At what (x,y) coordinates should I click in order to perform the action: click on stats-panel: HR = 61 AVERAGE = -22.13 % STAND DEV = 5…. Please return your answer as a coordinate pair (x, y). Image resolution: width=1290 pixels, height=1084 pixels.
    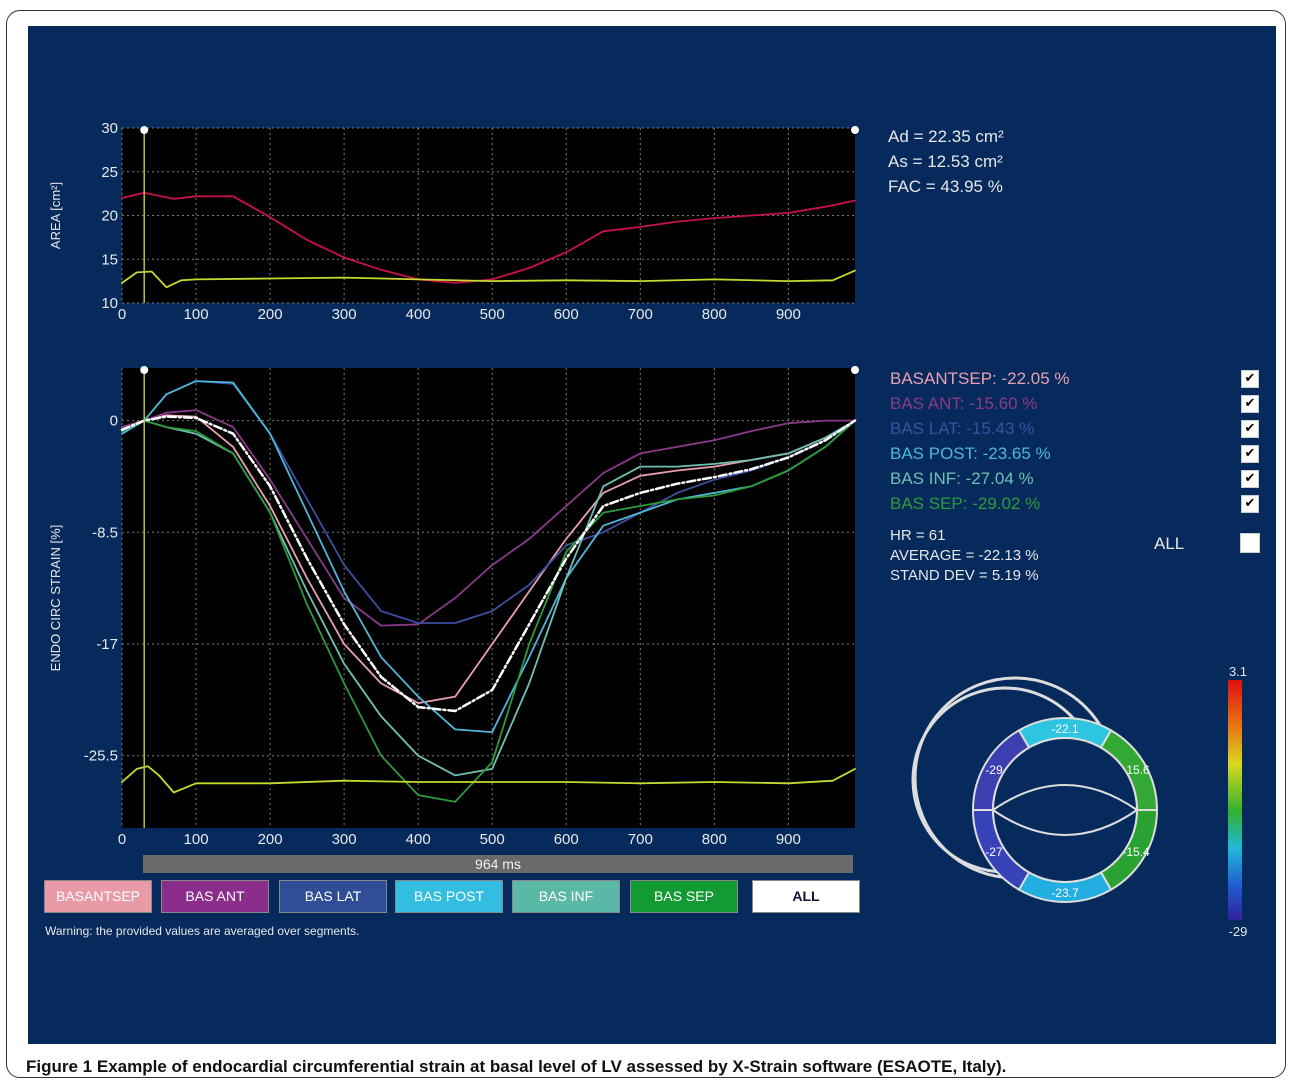
    Looking at the image, I should click on (964, 556).